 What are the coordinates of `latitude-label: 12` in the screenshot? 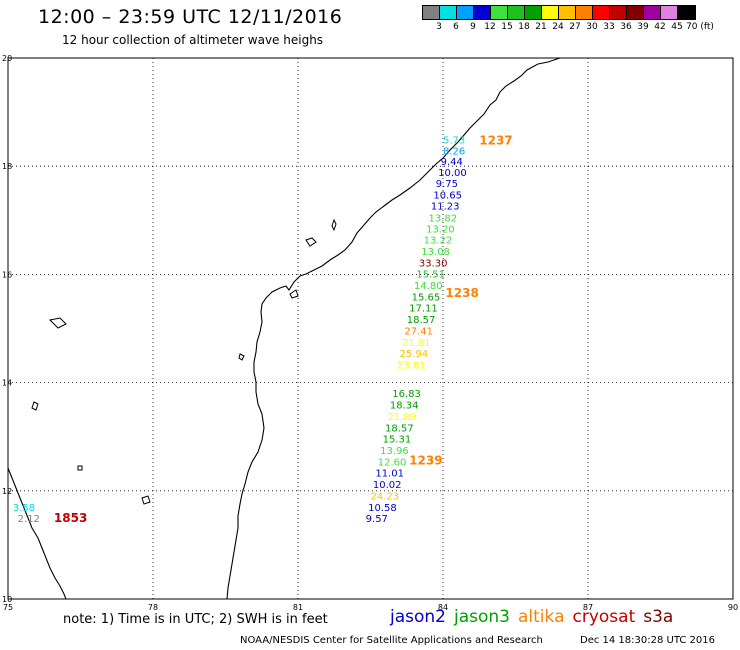 It's located at (7, 491).